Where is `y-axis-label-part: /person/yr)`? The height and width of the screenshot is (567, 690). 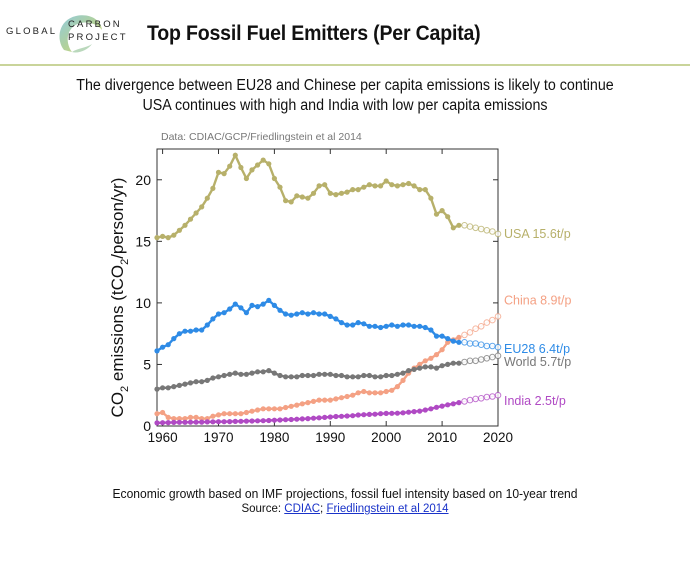 y-axis-label-part: /person/yr) is located at coordinates (117, 218).